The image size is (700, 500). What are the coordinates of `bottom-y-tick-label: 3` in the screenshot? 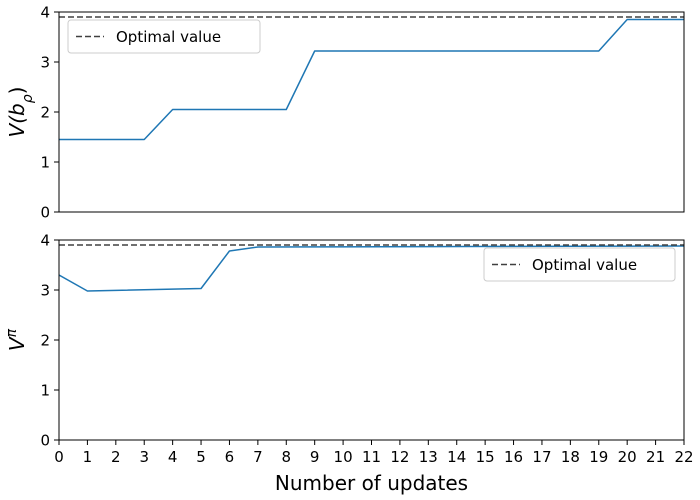 It's located at (45, 291).